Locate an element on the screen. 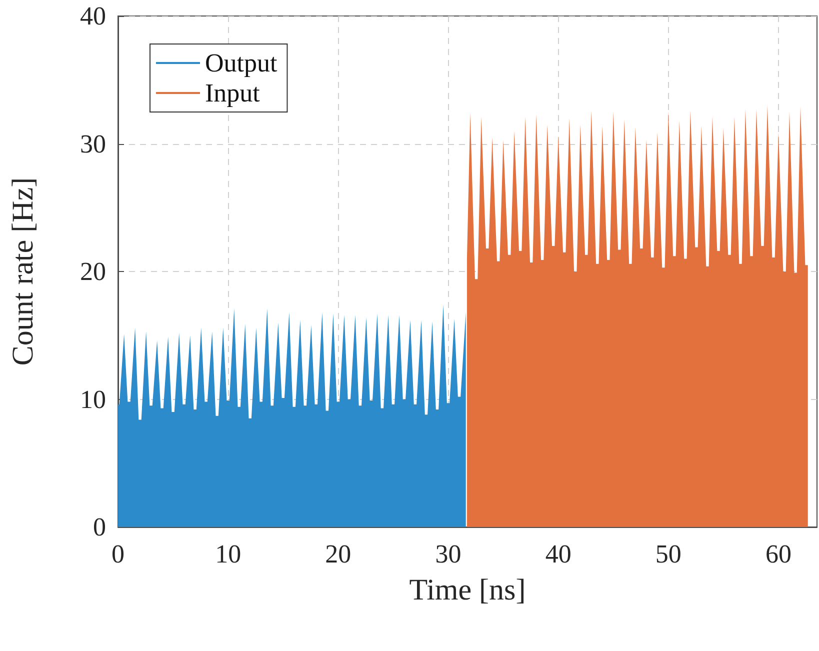 This screenshot has height=651, width=819. x-axis-title: Time [ns] is located at coordinates (467, 590).